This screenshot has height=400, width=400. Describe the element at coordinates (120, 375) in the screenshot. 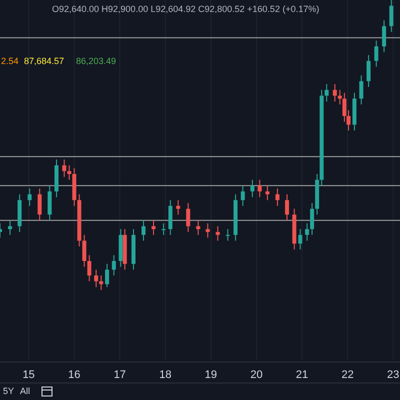

I see `x-tick-label: 17` at that location.